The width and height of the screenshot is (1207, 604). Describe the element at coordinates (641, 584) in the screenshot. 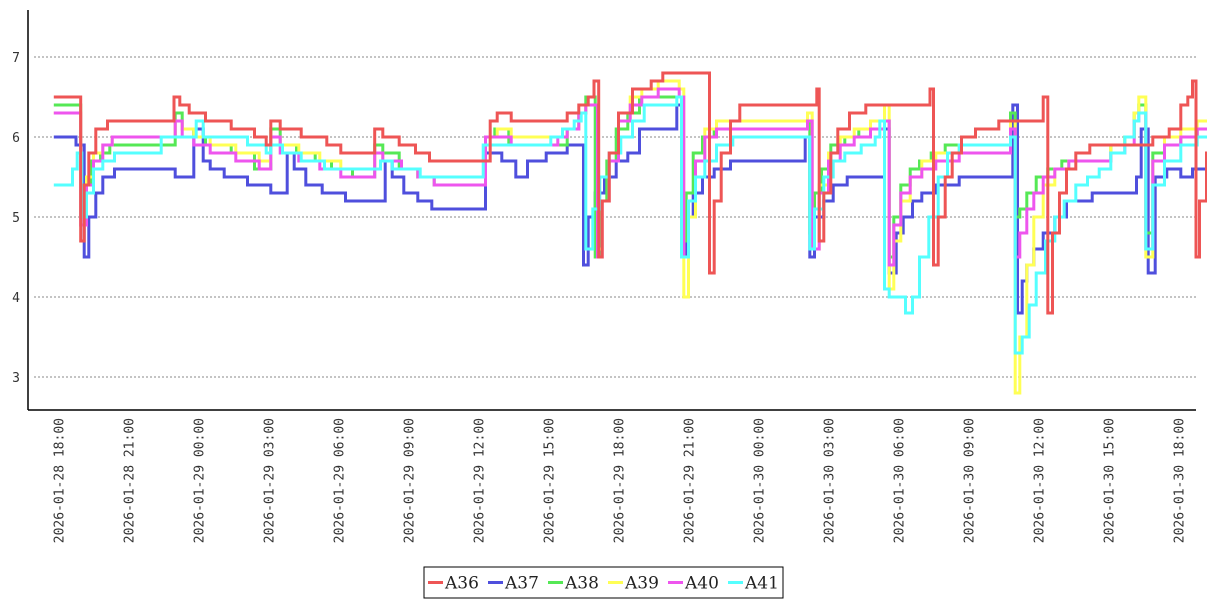

I see `legend-label-a39: A39` at that location.